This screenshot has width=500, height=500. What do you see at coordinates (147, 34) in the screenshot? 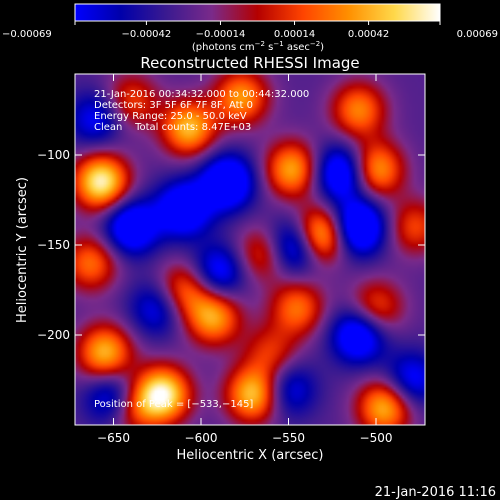
I see `colorbar-tick-label: −0.00042` at bounding box center [147, 34].